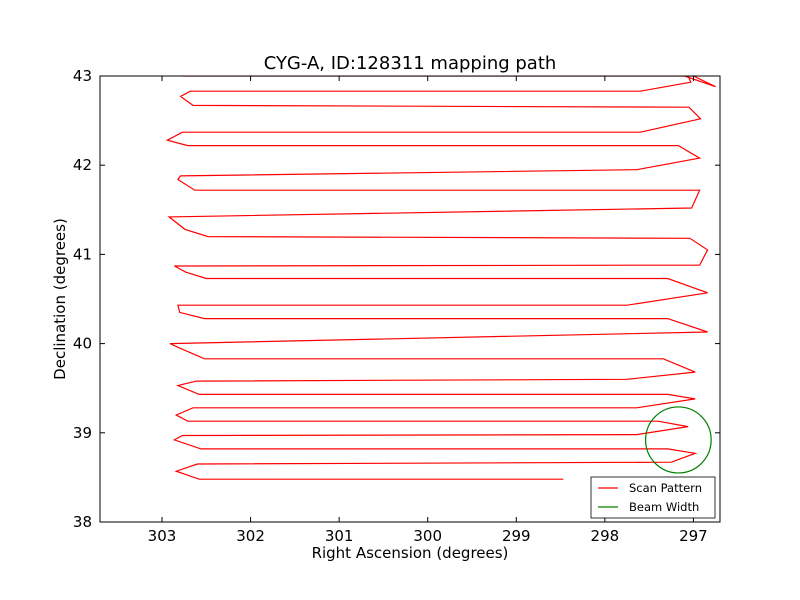 The height and width of the screenshot is (600, 800). I want to click on legend: Scan Pattern Beam Width, so click(653, 497).